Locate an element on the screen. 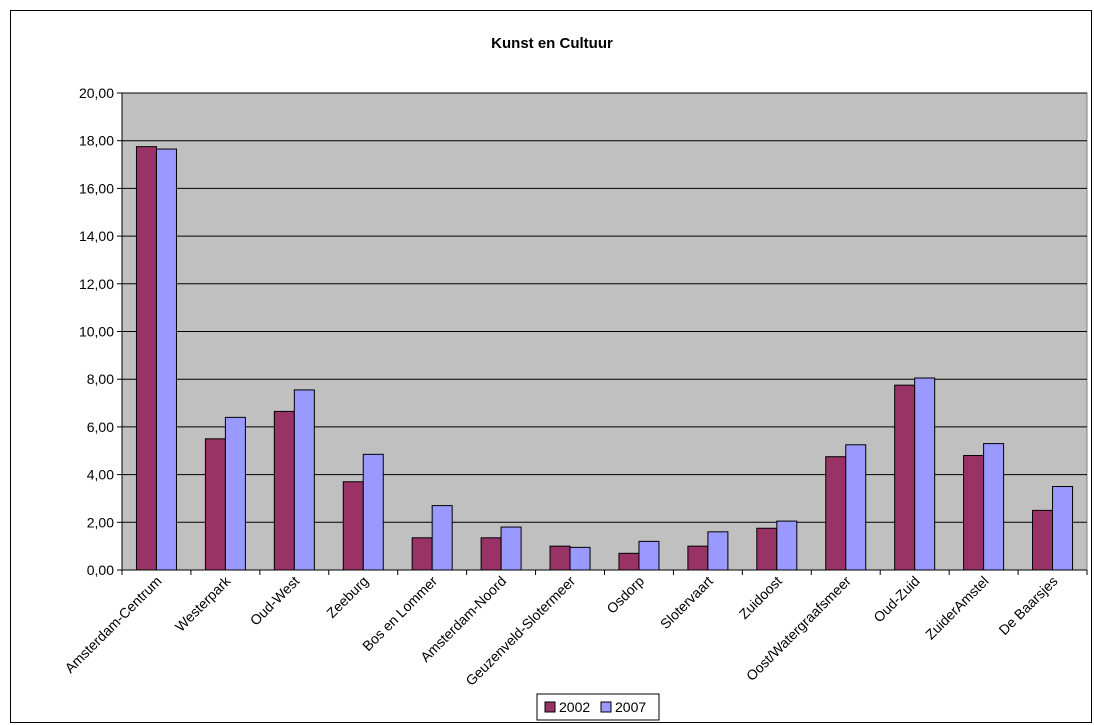 The width and height of the screenshot is (1094, 725). legend-label-2002: 2002 is located at coordinates (574, 707).